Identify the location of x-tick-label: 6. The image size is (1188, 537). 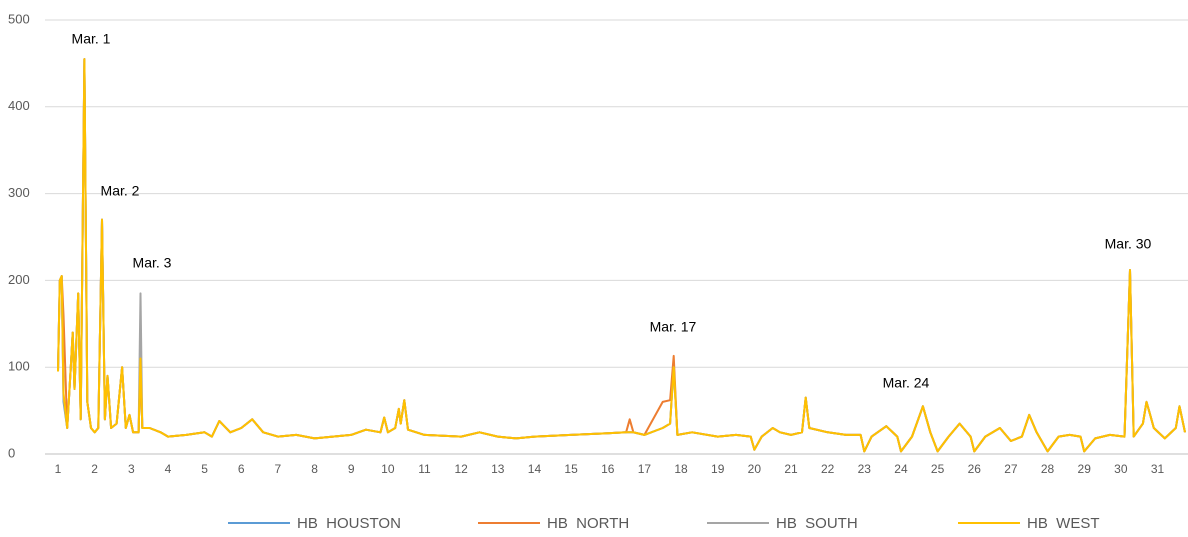
(241, 469).